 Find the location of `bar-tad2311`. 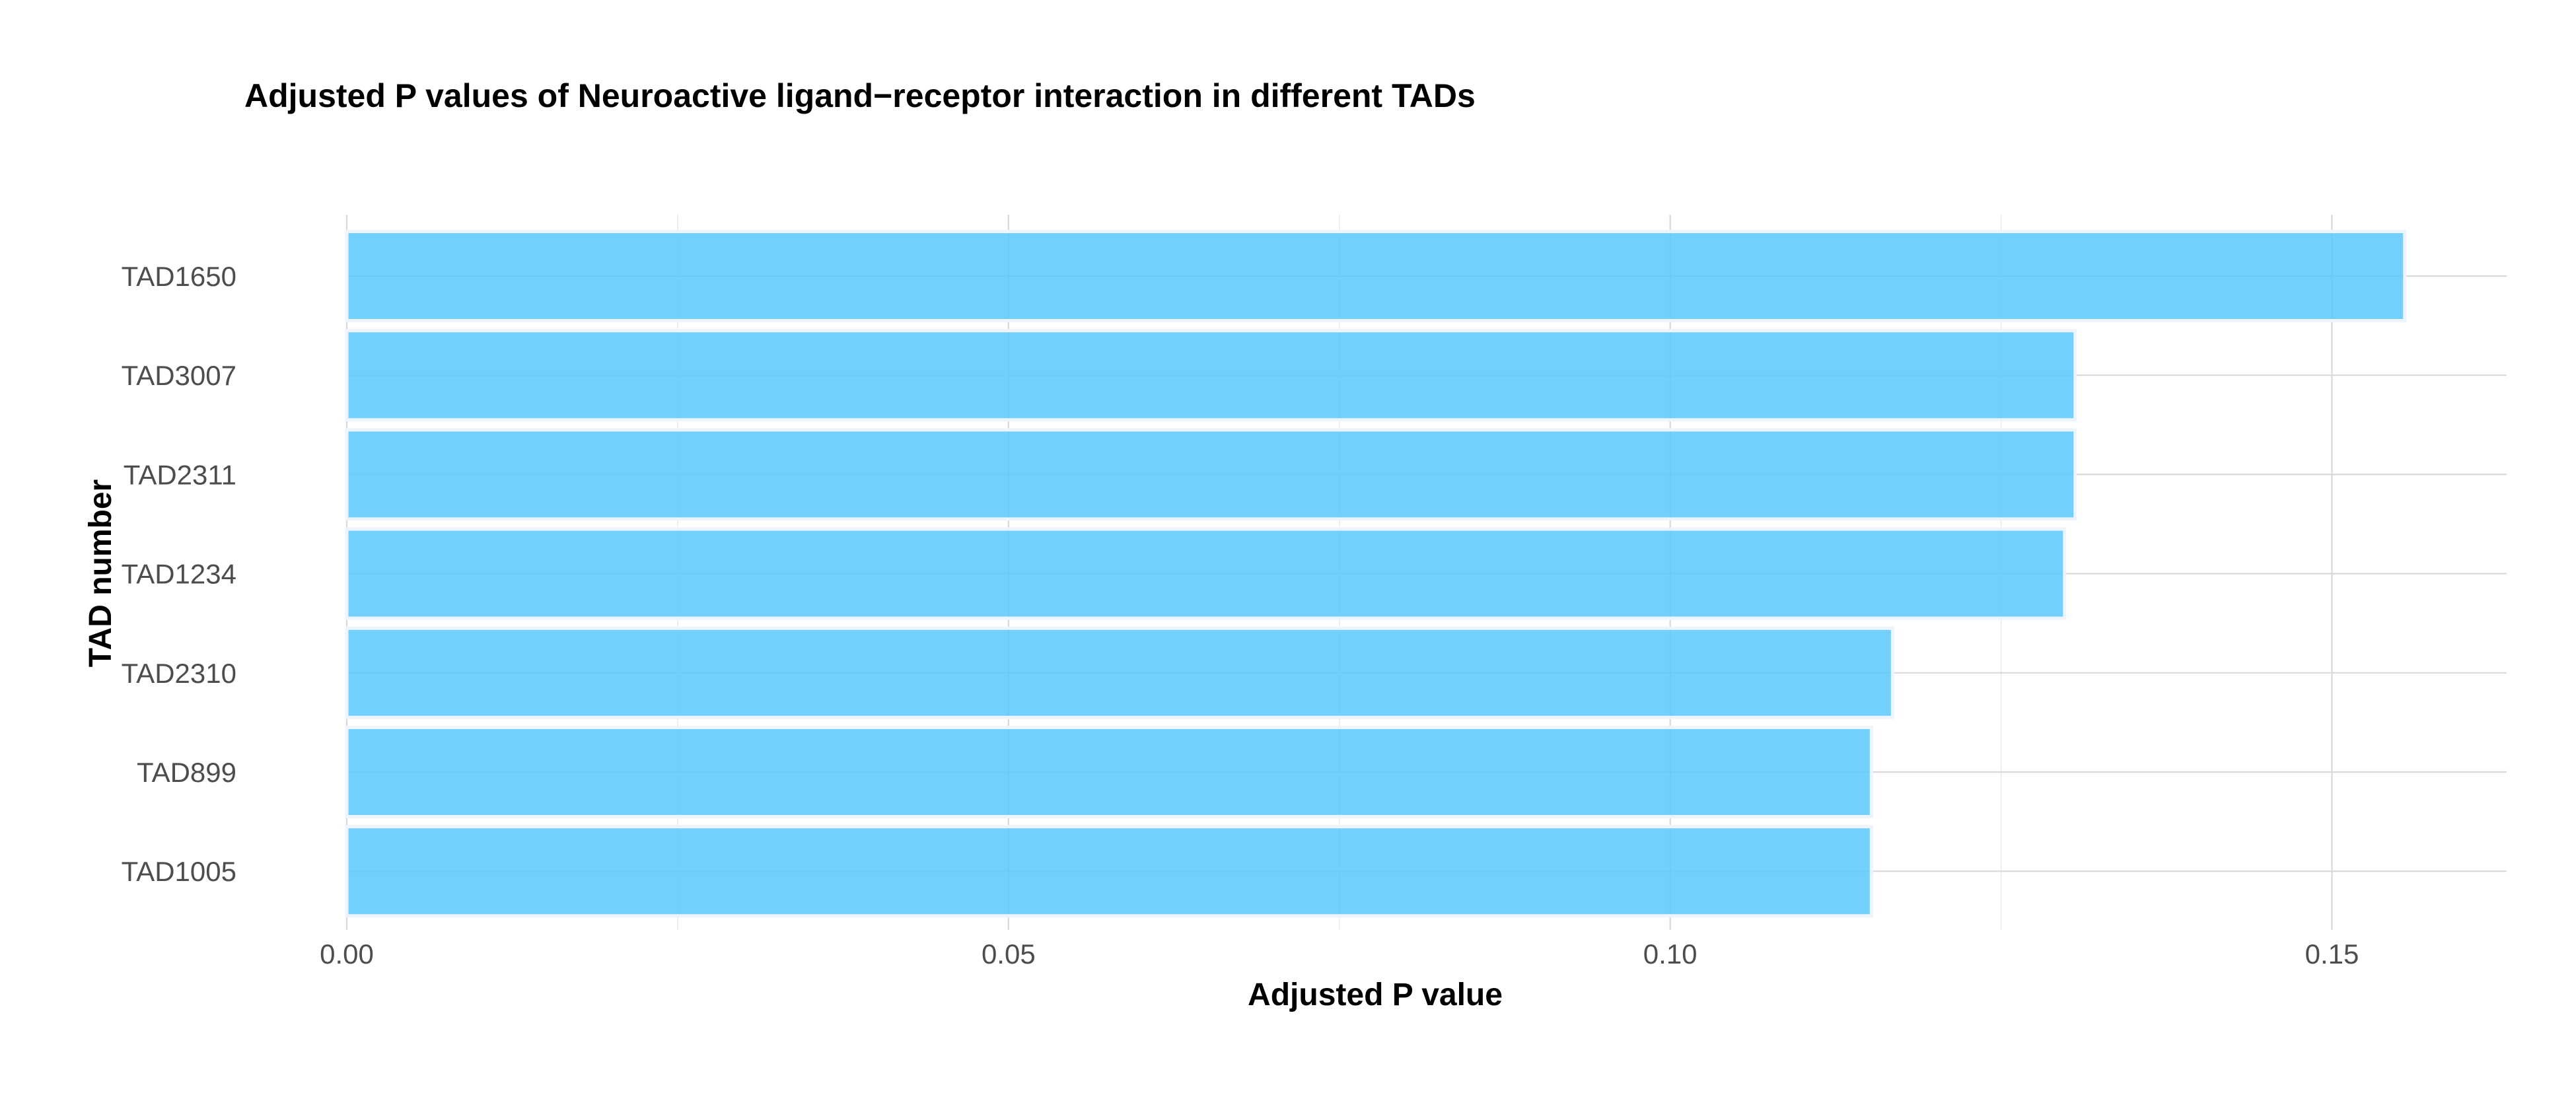

bar-tad2311 is located at coordinates (1211, 474).